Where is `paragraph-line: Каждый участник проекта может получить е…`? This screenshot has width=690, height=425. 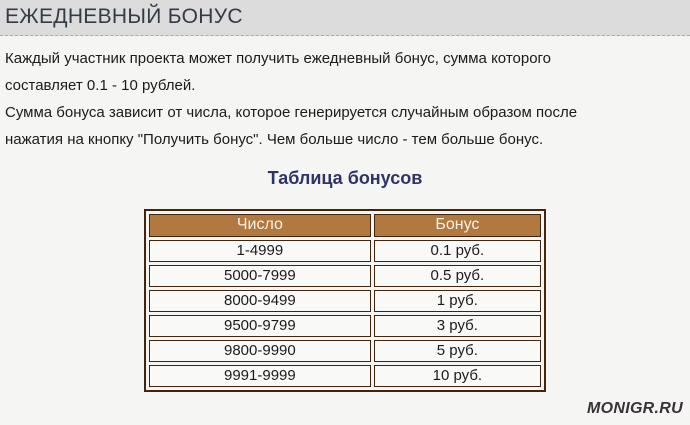
paragraph-line: Каждый участник проекта может получить е… is located at coordinates (278, 58).